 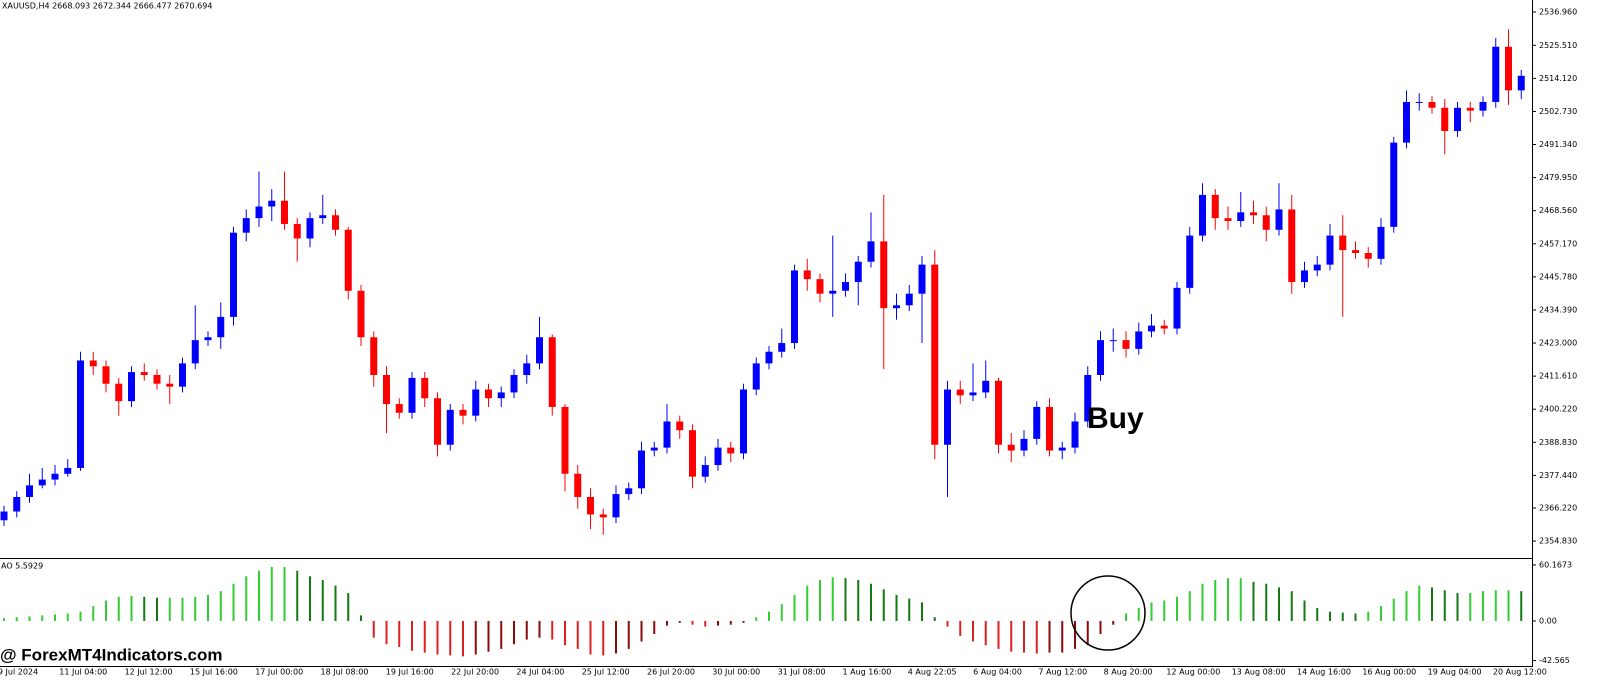 What do you see at coordinates (1389, 672) in the screenshot?
I see `x-tick-label: 16 Aug 00:00` at bounding box center [1389, 672].